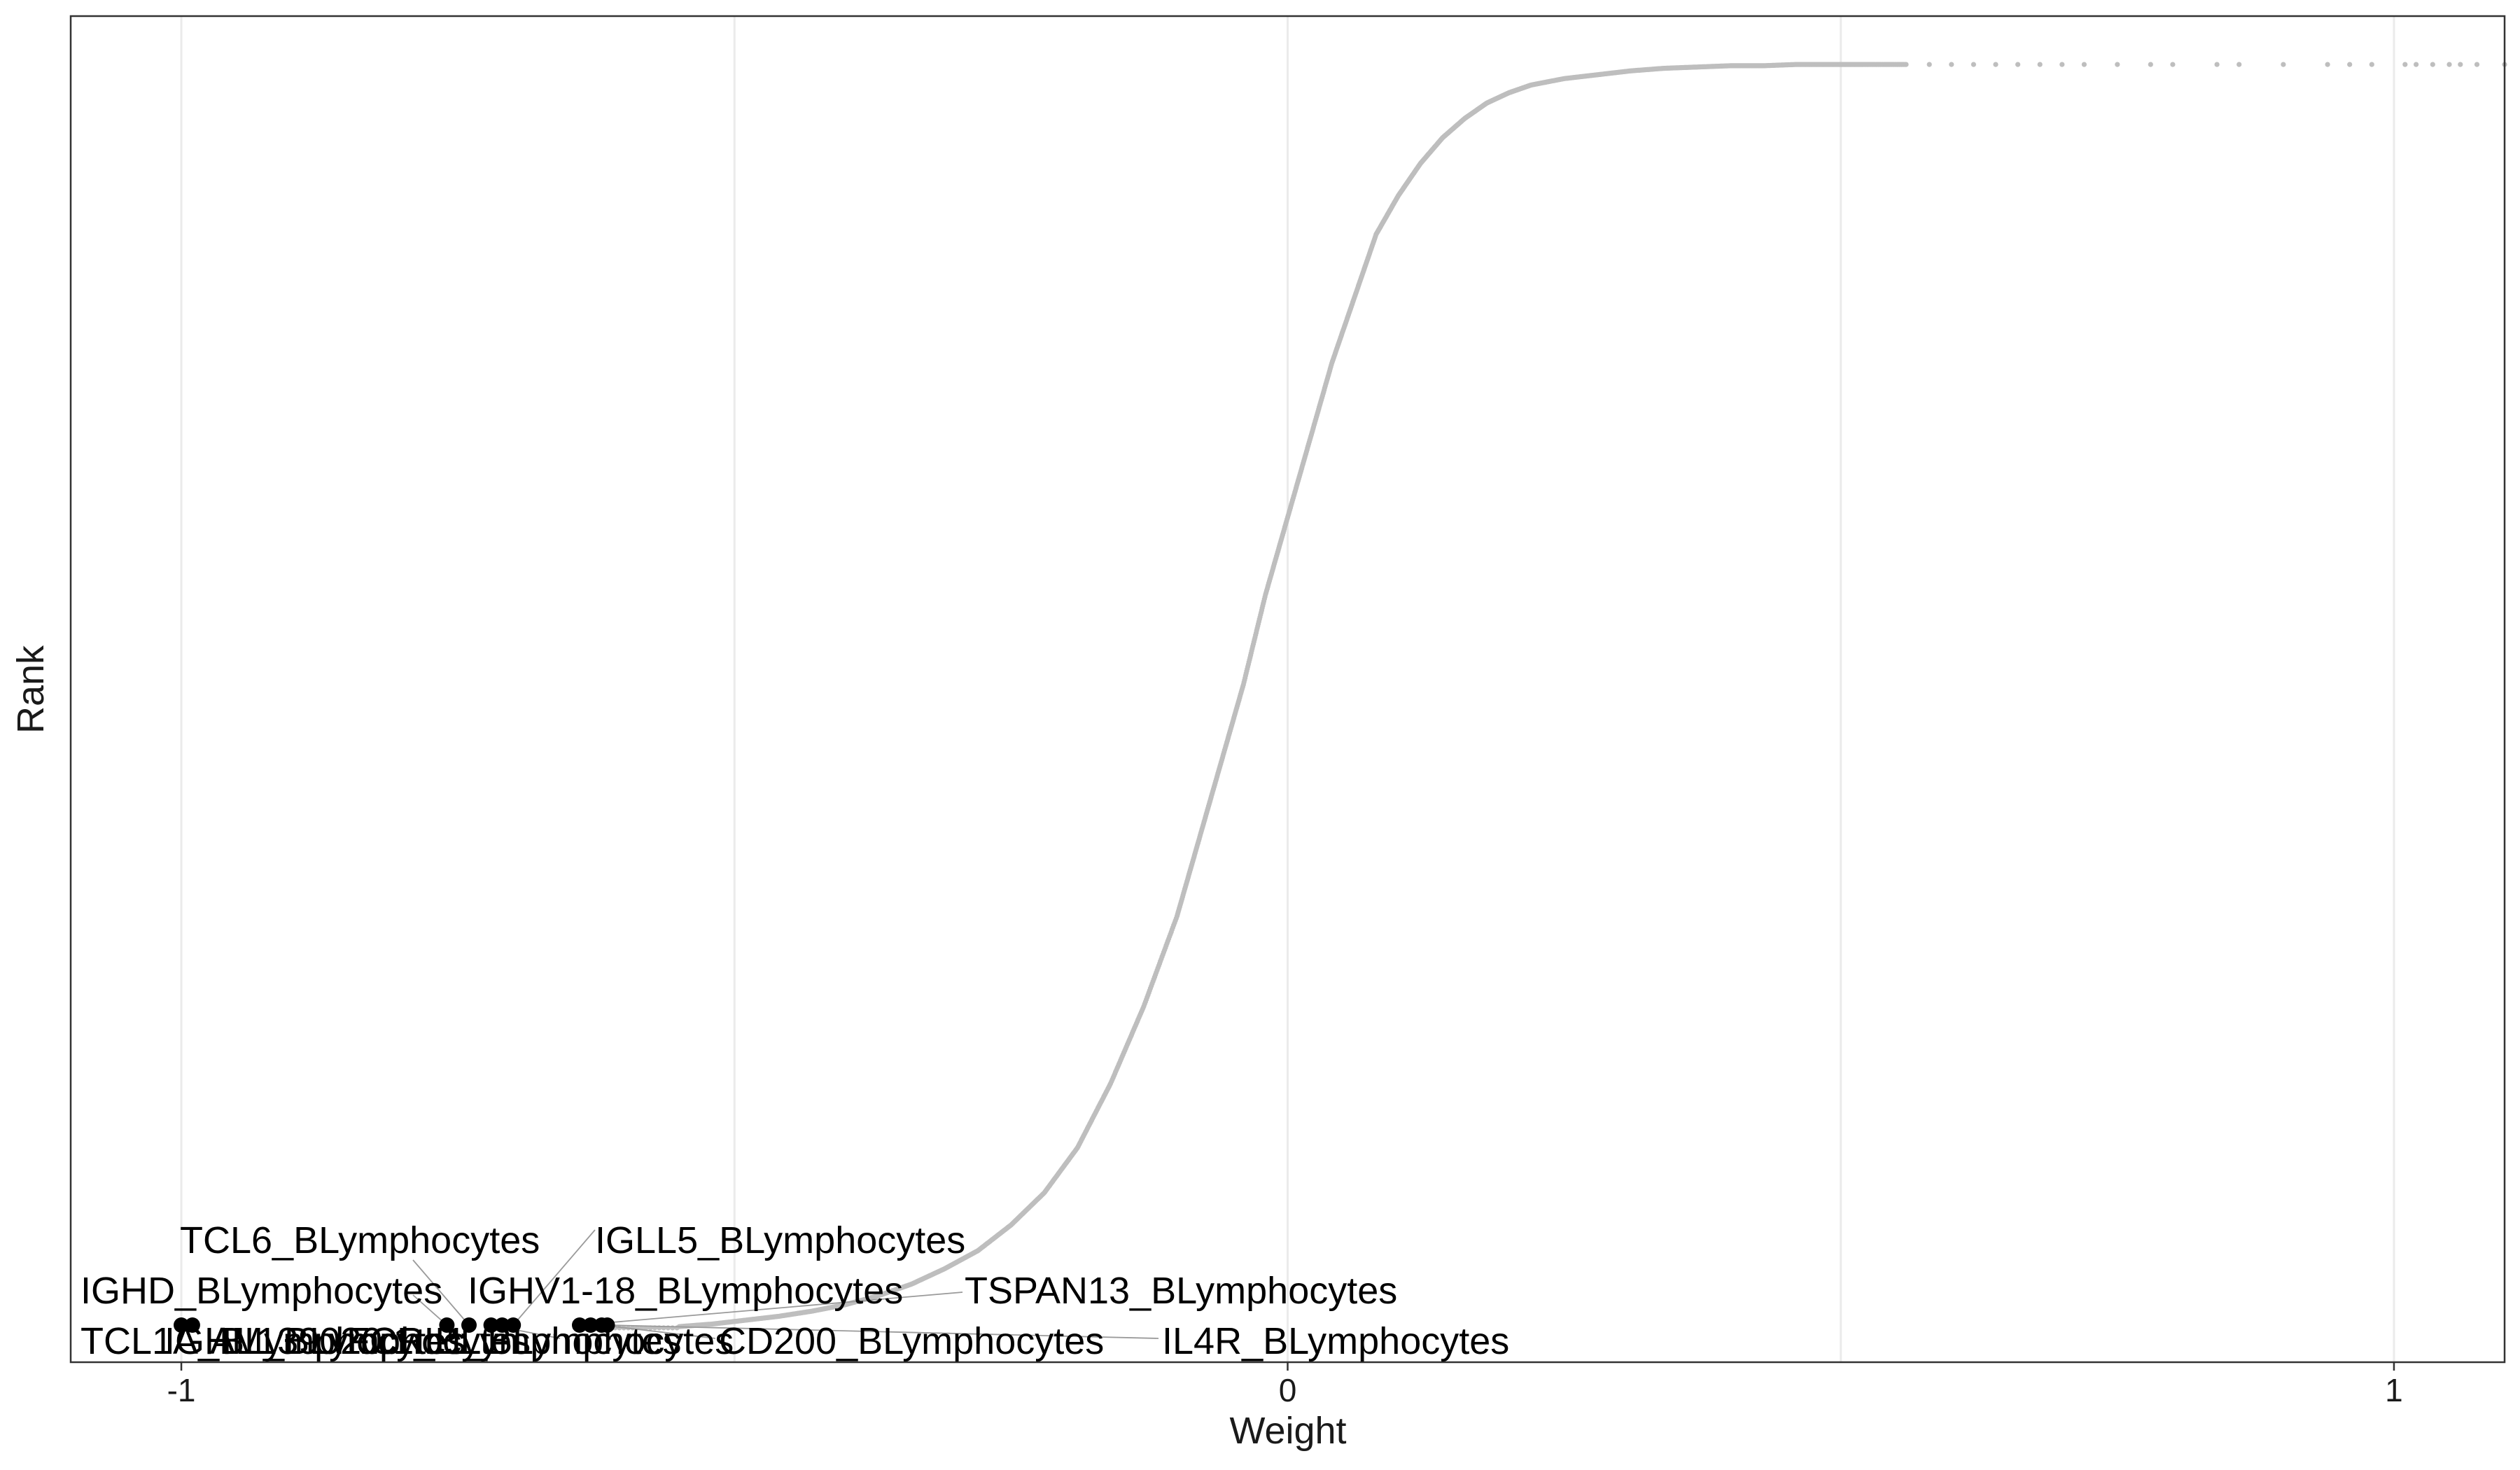 Image resolution: width=2520 pixels, height=1470 pixels. What do you see at coordinates (1335, 1341) in the screenshot?
I see `point-label-il4r: IL4R_BLymphocytes` at bounding box center [1335, 1341].